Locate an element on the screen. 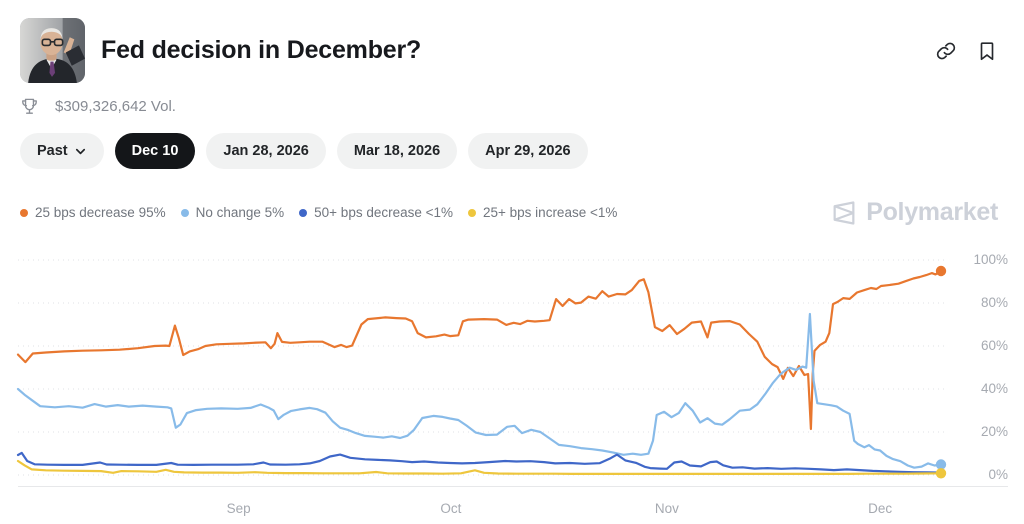 The height and width of the screenshot is (524, 1024). tab-label: Jan 28, 2026 is located at coordinates (266, 151).